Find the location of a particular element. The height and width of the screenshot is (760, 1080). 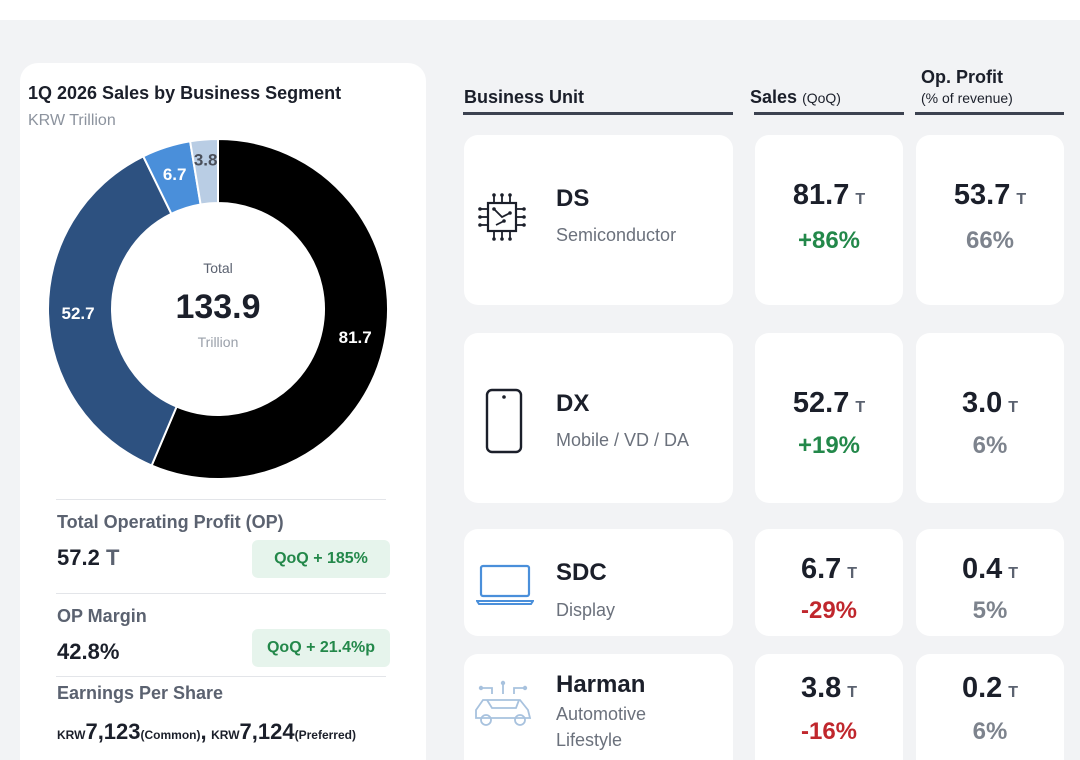

sales-number: 3.8 is located at coordinates (821, 688).